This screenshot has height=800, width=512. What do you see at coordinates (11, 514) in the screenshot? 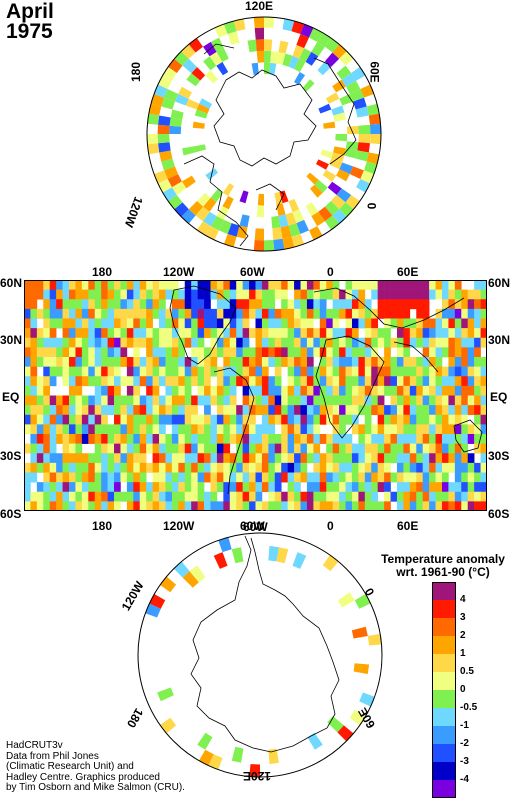
I see `world-lat-60s-left: 60S` at bounding box center [11, 514].